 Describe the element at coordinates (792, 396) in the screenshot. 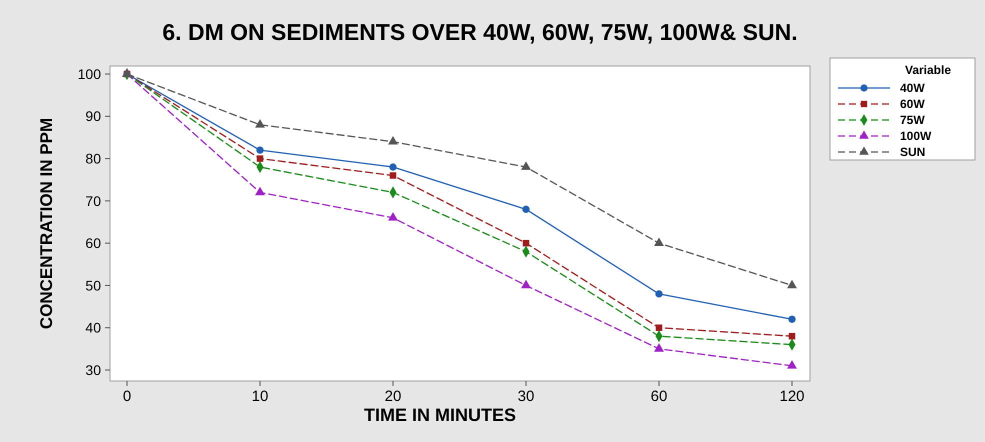

I see `x-tick-label: 120` at that location.